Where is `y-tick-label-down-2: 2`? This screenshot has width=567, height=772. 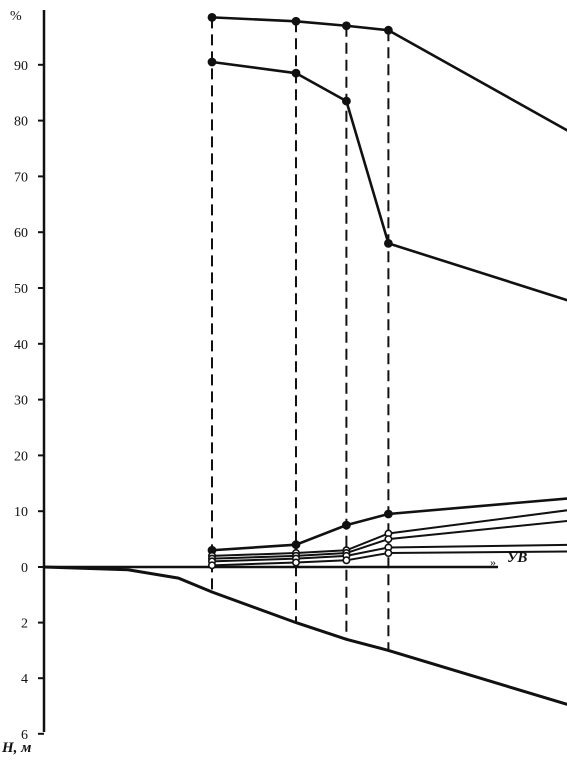 y-tick-label-down-2: 2 is located at coordinates (24, 624).